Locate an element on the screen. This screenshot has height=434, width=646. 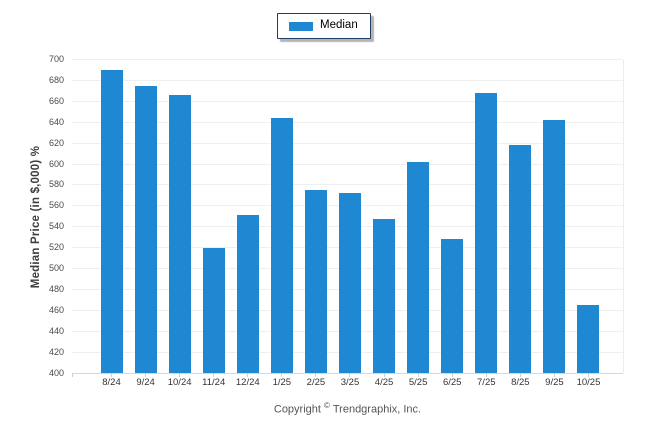
legend-item-median: Median is located at coordinates (324, 26).